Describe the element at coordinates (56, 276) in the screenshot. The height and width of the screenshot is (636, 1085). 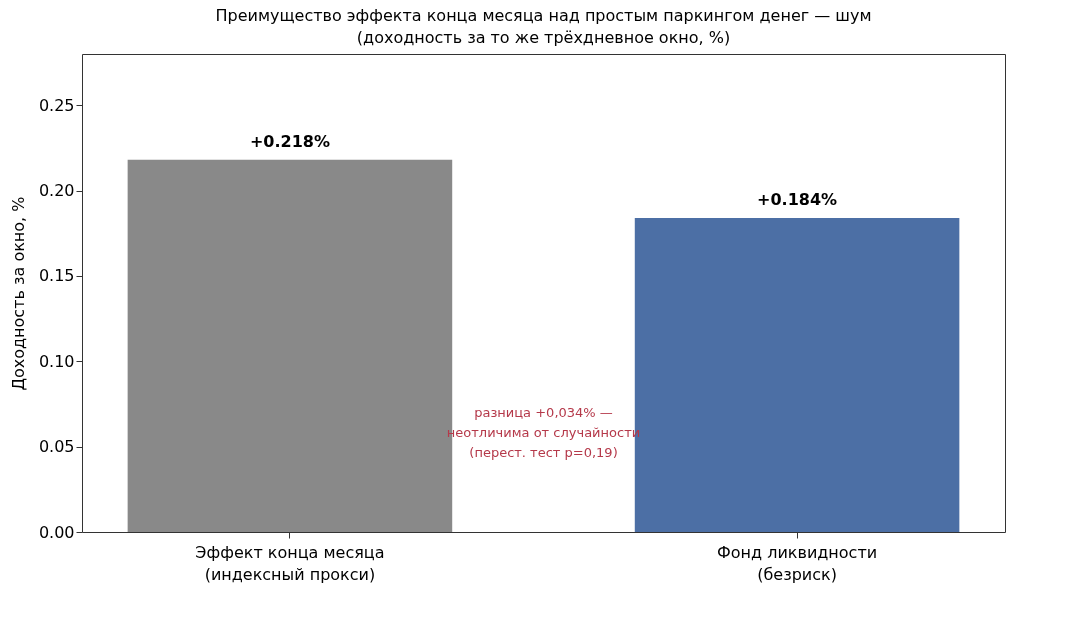
I see `y-tick-label: 0.15` at that location.